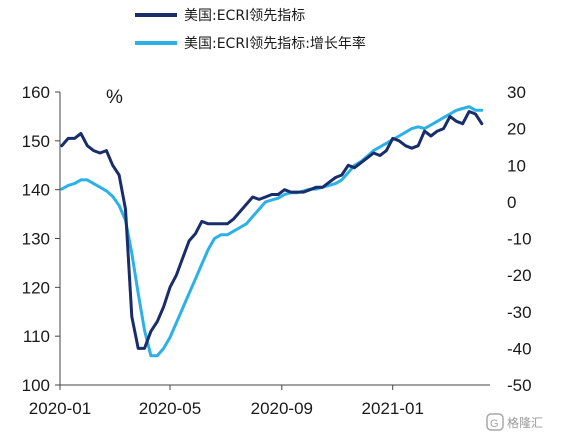 The width and height of the screenshot is (561, 438). I want to click on left-tick-label: 110, so click(36, 336).